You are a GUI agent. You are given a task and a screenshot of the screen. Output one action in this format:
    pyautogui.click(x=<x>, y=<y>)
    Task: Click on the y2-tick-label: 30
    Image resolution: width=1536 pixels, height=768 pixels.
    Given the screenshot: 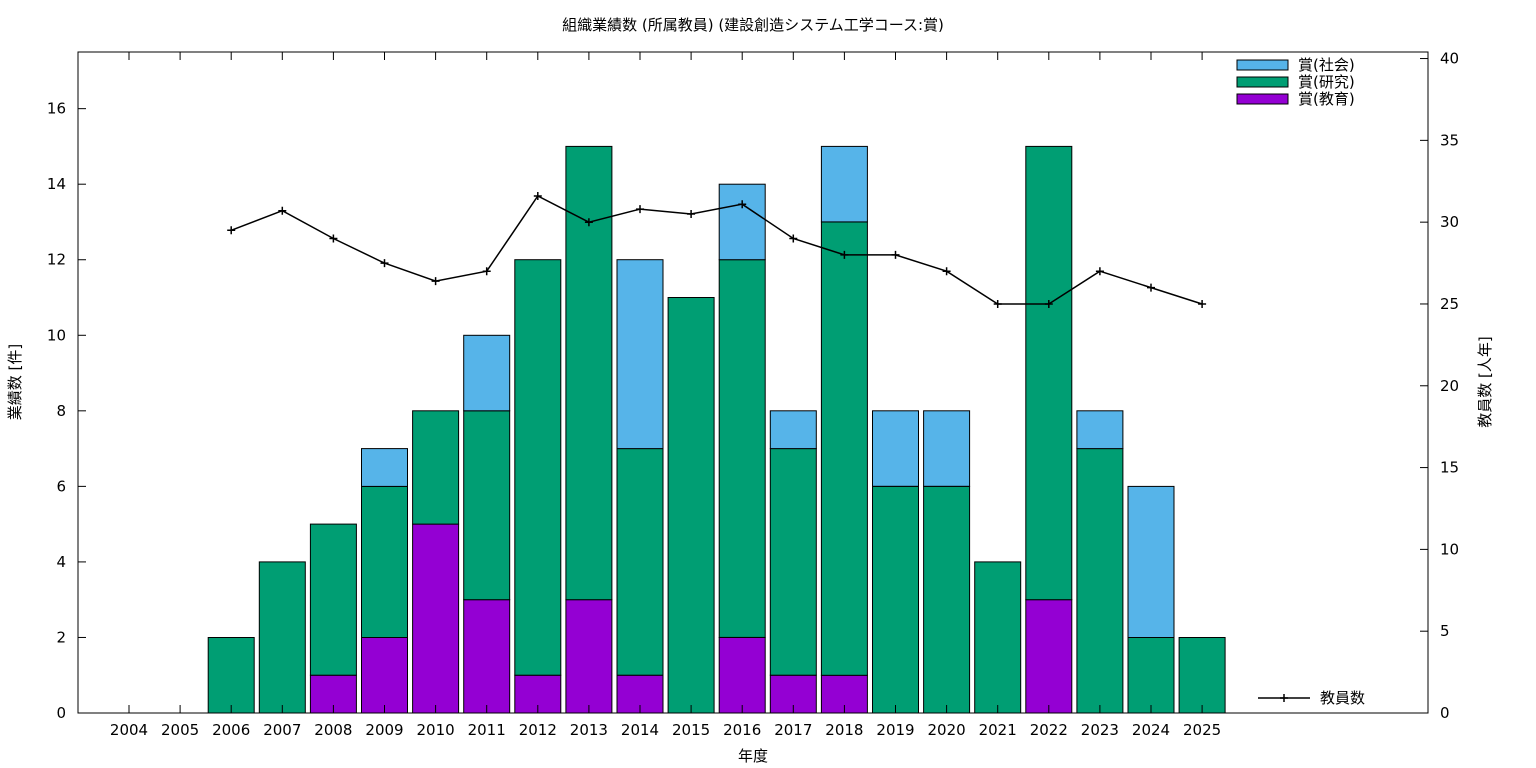 What is the action you would take?
    pyautogui.click(x=1449, y=222)
    